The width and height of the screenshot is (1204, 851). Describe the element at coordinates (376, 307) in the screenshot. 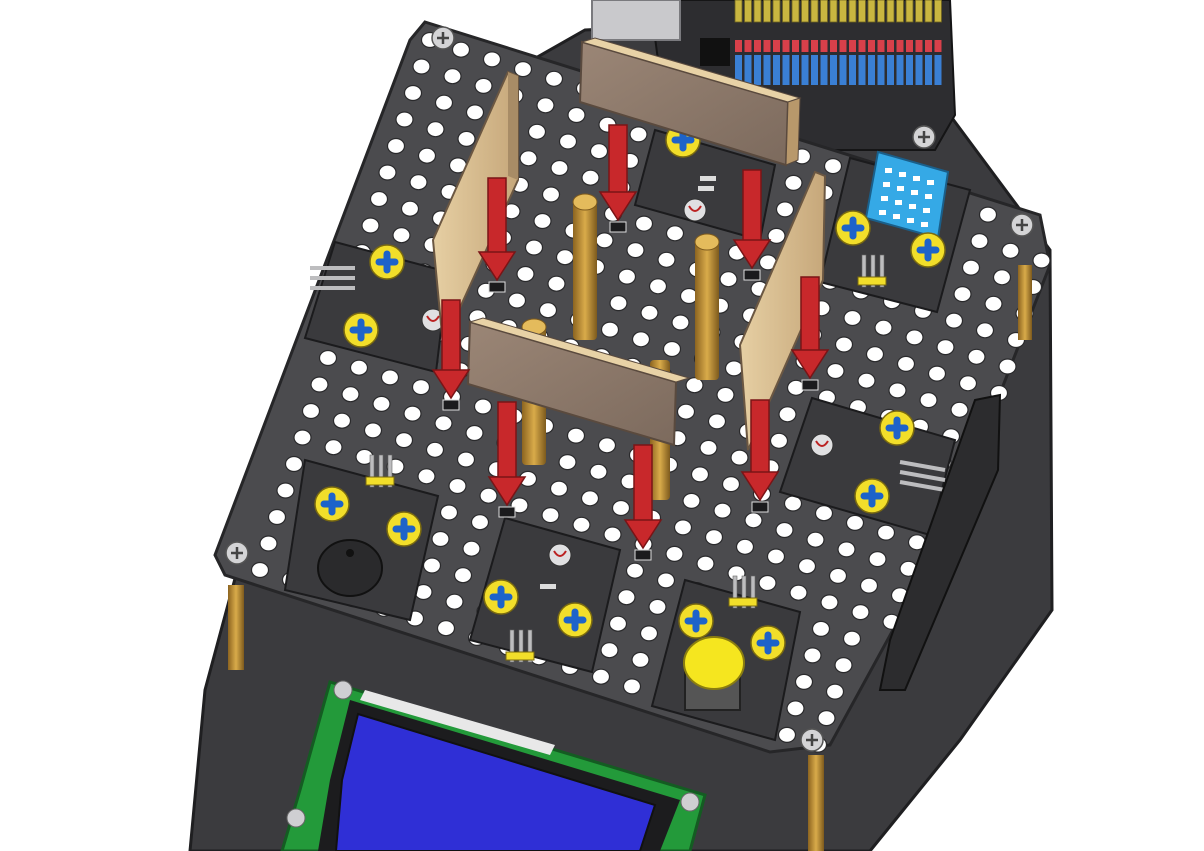

I see `photoresistor-module` at that location.